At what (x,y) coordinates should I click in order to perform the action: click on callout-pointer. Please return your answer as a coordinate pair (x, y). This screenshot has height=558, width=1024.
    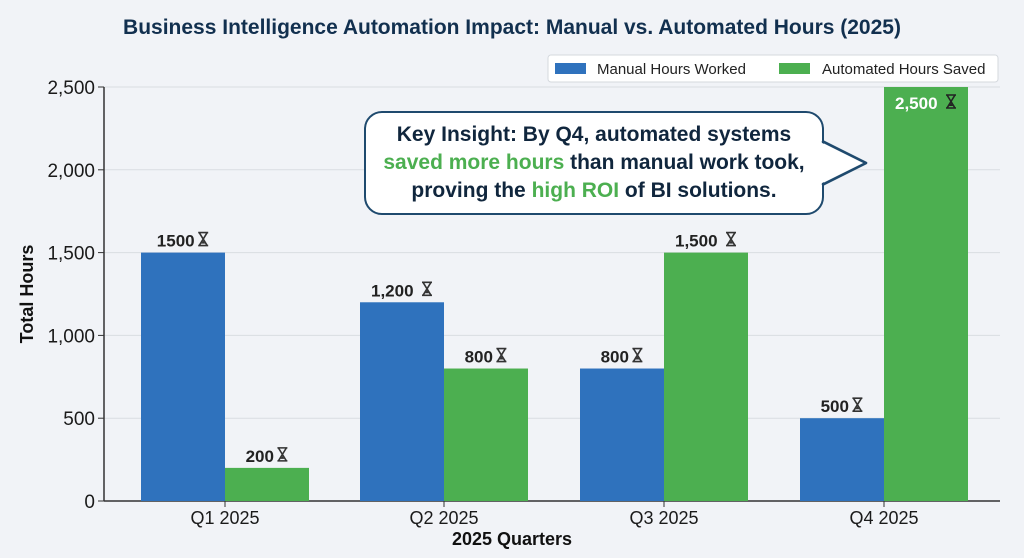
    Looking at the image, I should click on (843, 163).